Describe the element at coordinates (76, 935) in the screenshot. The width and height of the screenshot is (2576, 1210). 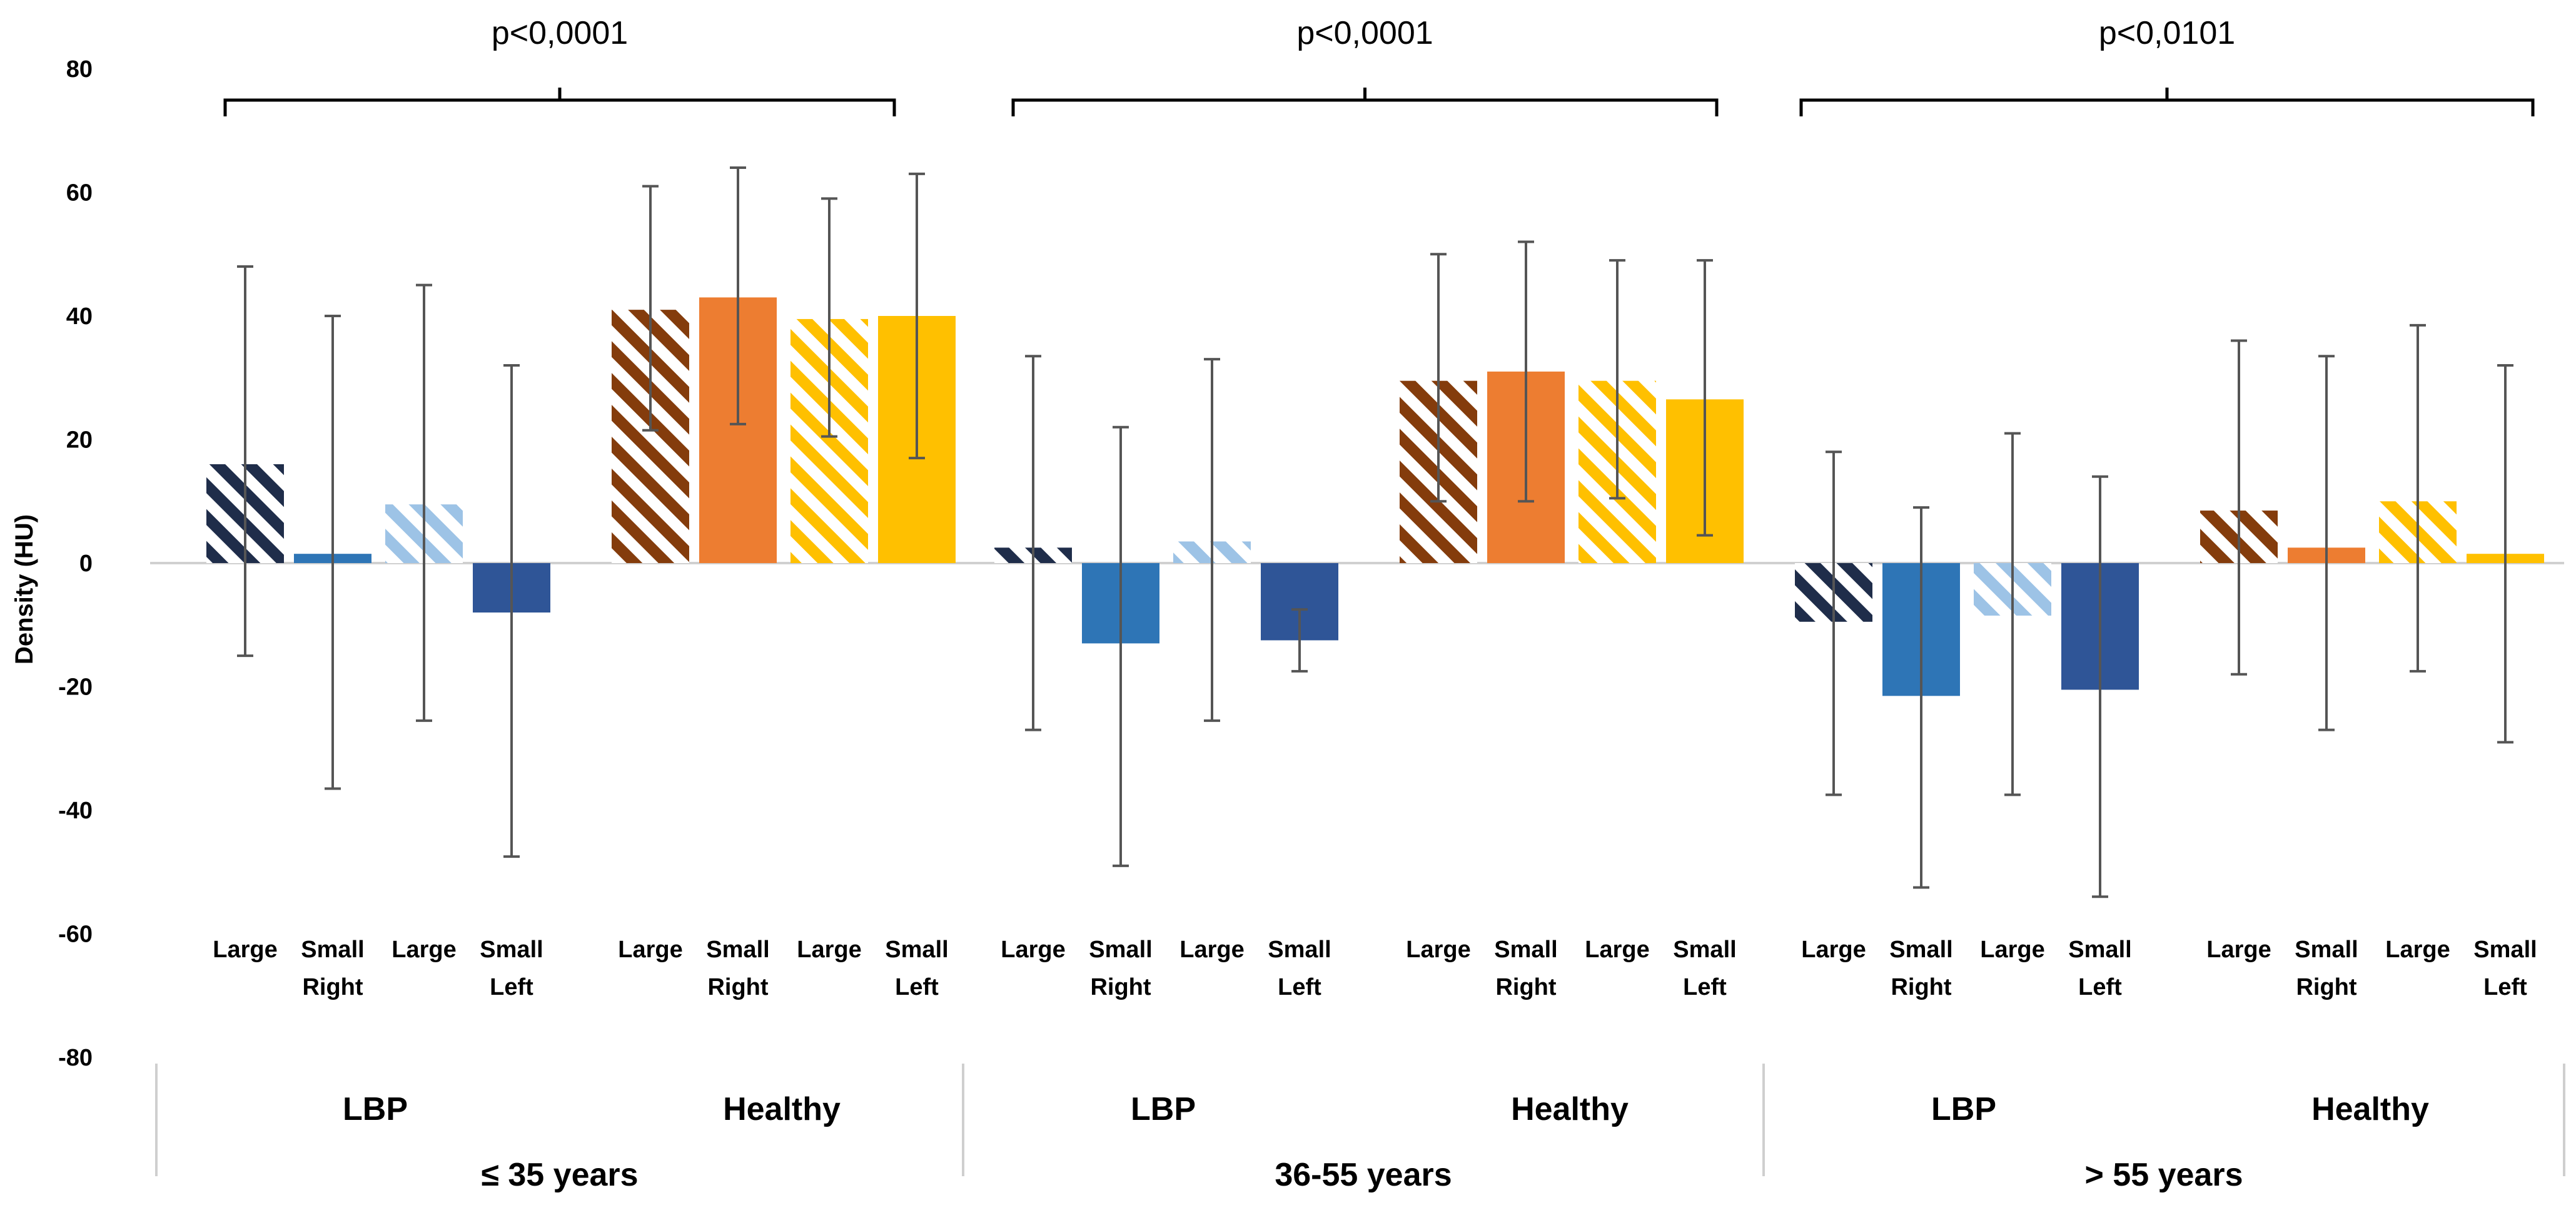
I see `y-tick-label: -60` at that location.